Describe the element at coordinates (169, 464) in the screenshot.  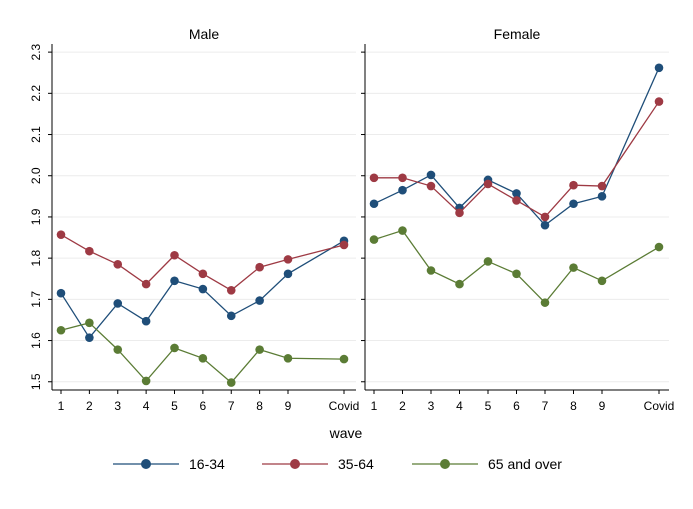
I see `legend-item-16-34: 16-34` at that location.